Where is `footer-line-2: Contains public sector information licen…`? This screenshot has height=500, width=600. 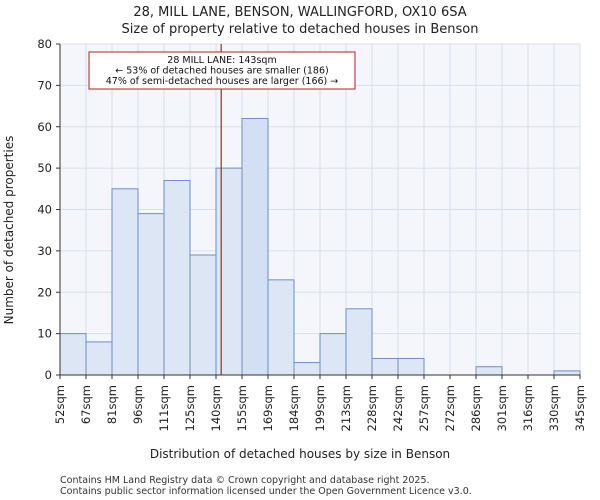
footer-line-2: Contains public sector information licen… is located at coordinates (266, 491).